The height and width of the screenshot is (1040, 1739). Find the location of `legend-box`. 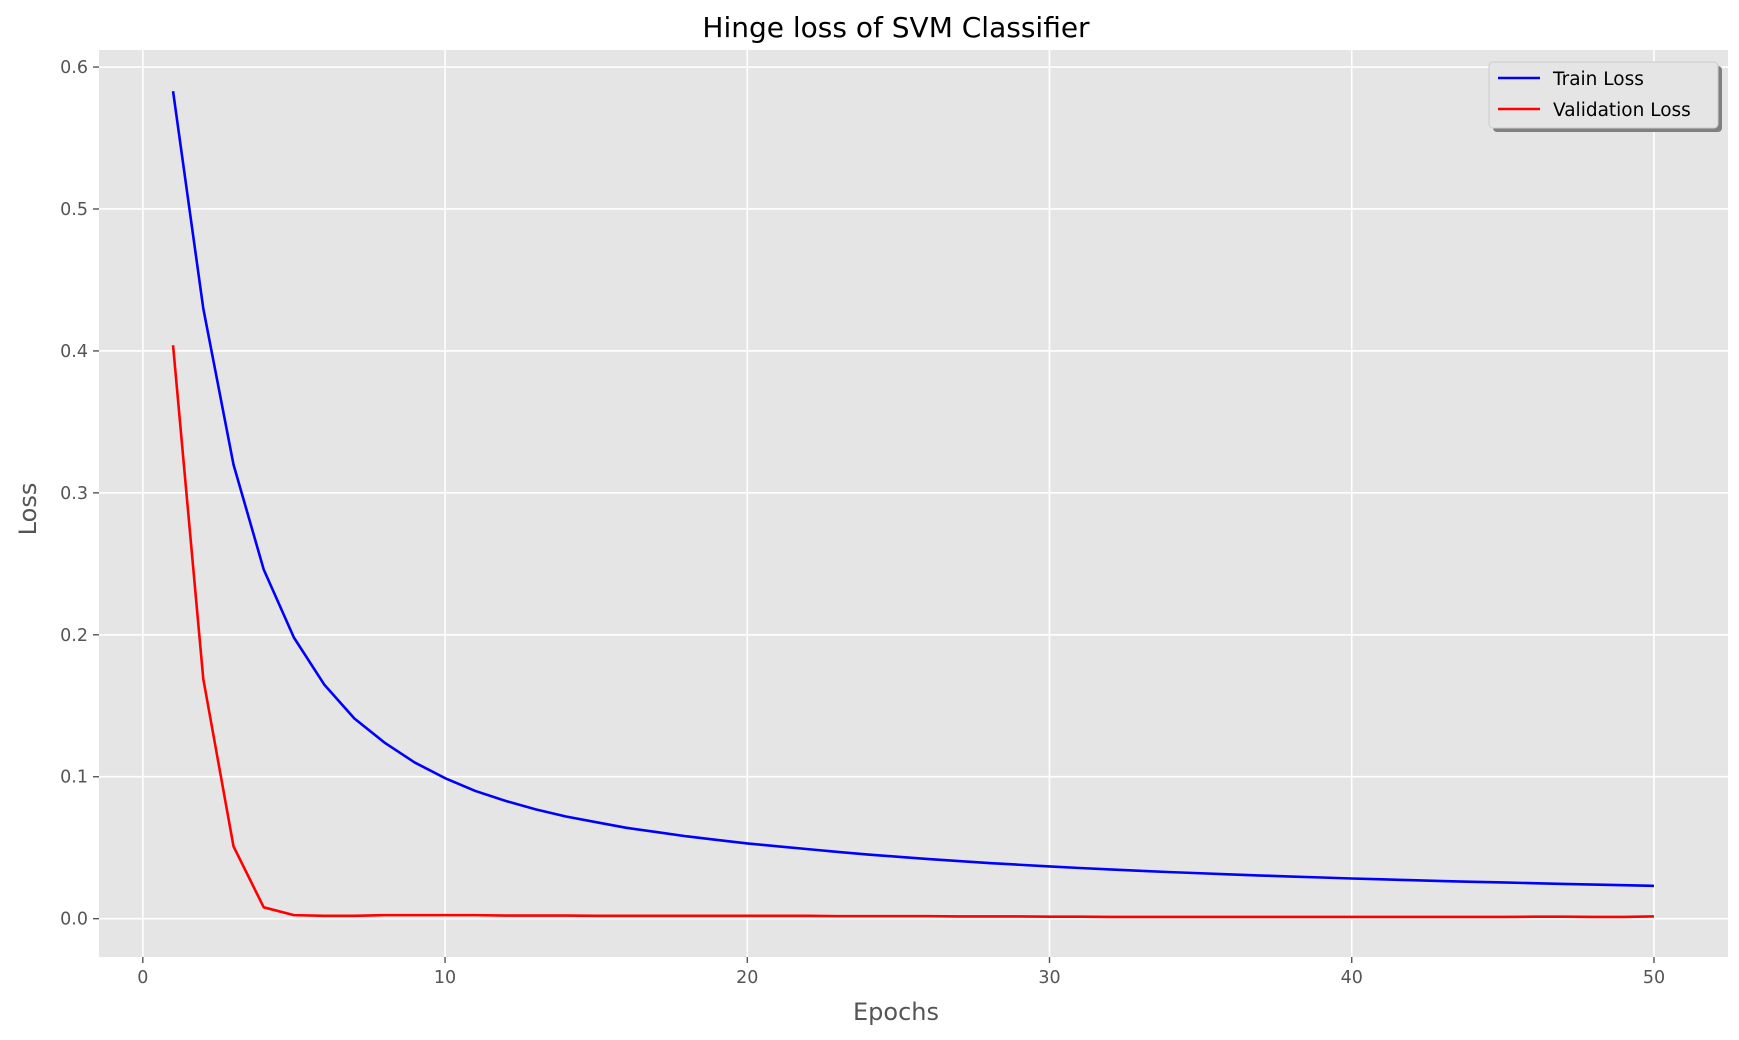

legend-box is located at coordinates (1603, 95).